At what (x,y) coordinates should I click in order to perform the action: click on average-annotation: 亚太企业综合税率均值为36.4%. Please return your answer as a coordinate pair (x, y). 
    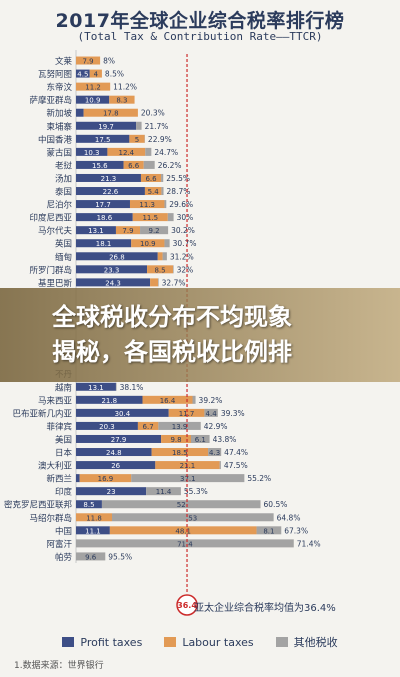
    Looking at the image, I should click on (265, 608).